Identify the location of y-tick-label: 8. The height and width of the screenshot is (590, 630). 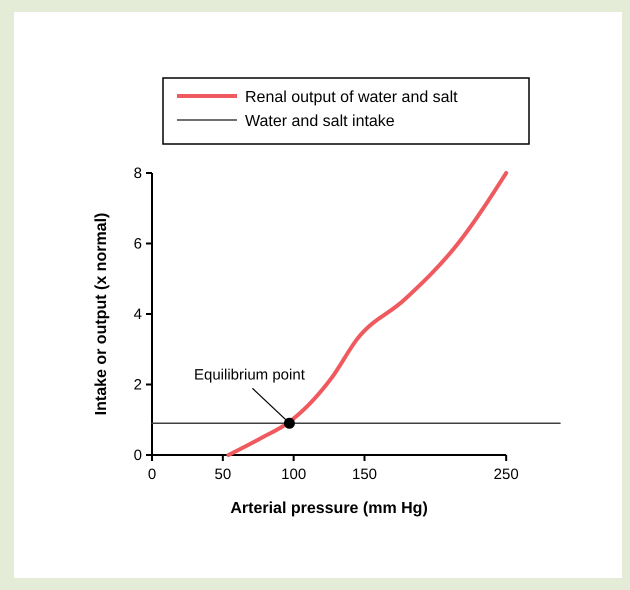
(138, 173).